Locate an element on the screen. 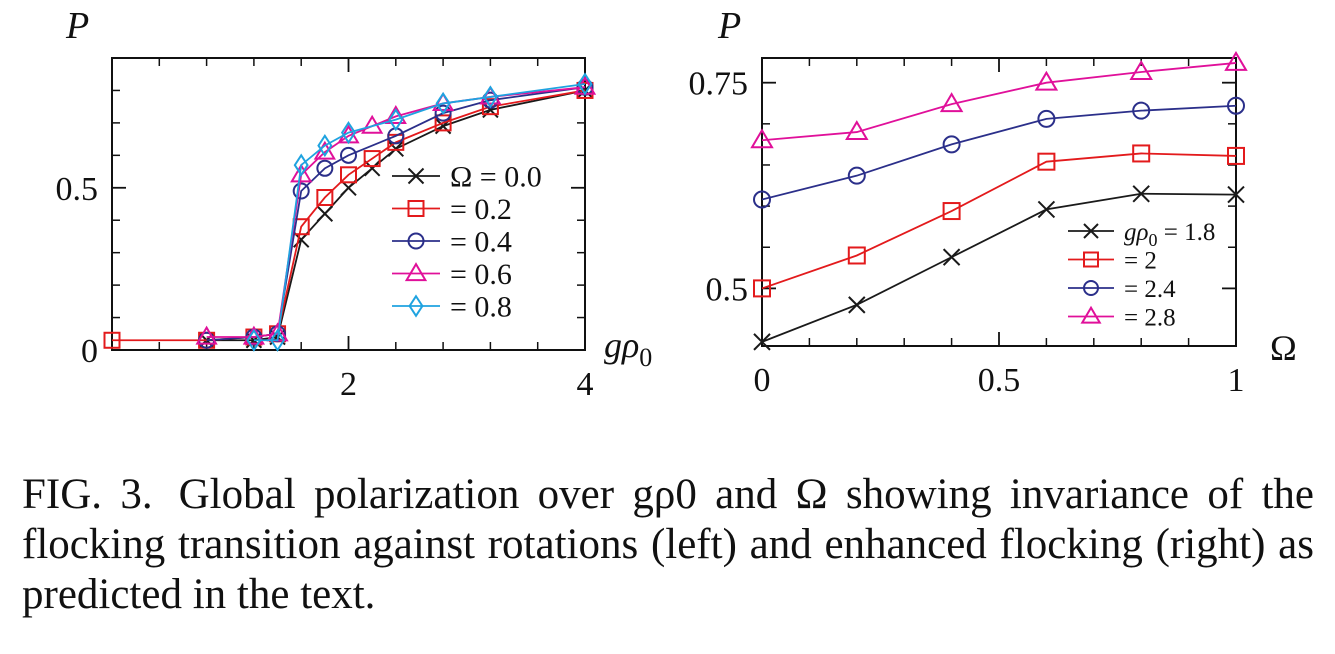 Image resolution: width=1335 pixels, height=654 pixels. legend-item: = 0.2 is located at coordinates (452, 209).